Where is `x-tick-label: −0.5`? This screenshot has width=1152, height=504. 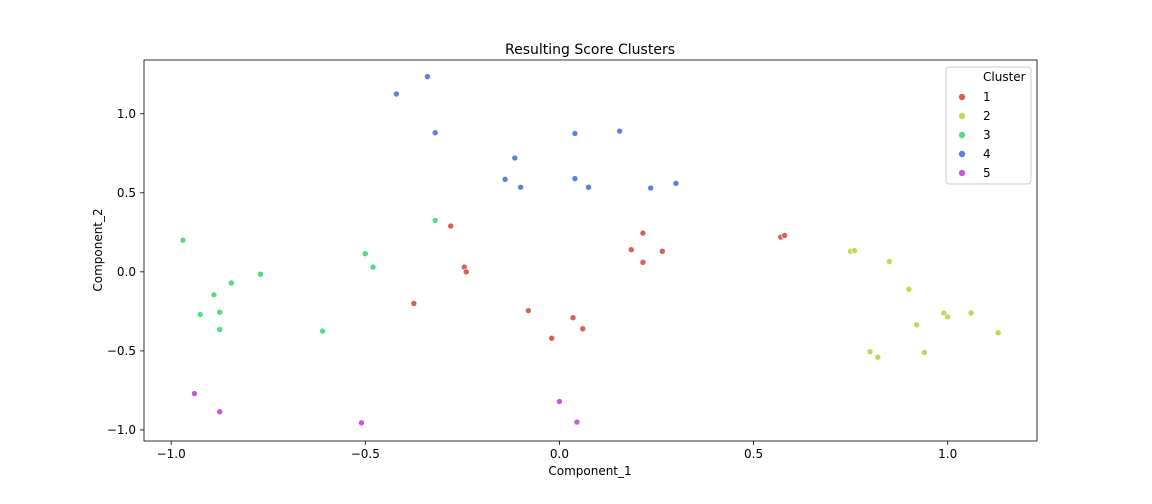 x-tick-label: −0.5 is located at coordinates (365, 454).